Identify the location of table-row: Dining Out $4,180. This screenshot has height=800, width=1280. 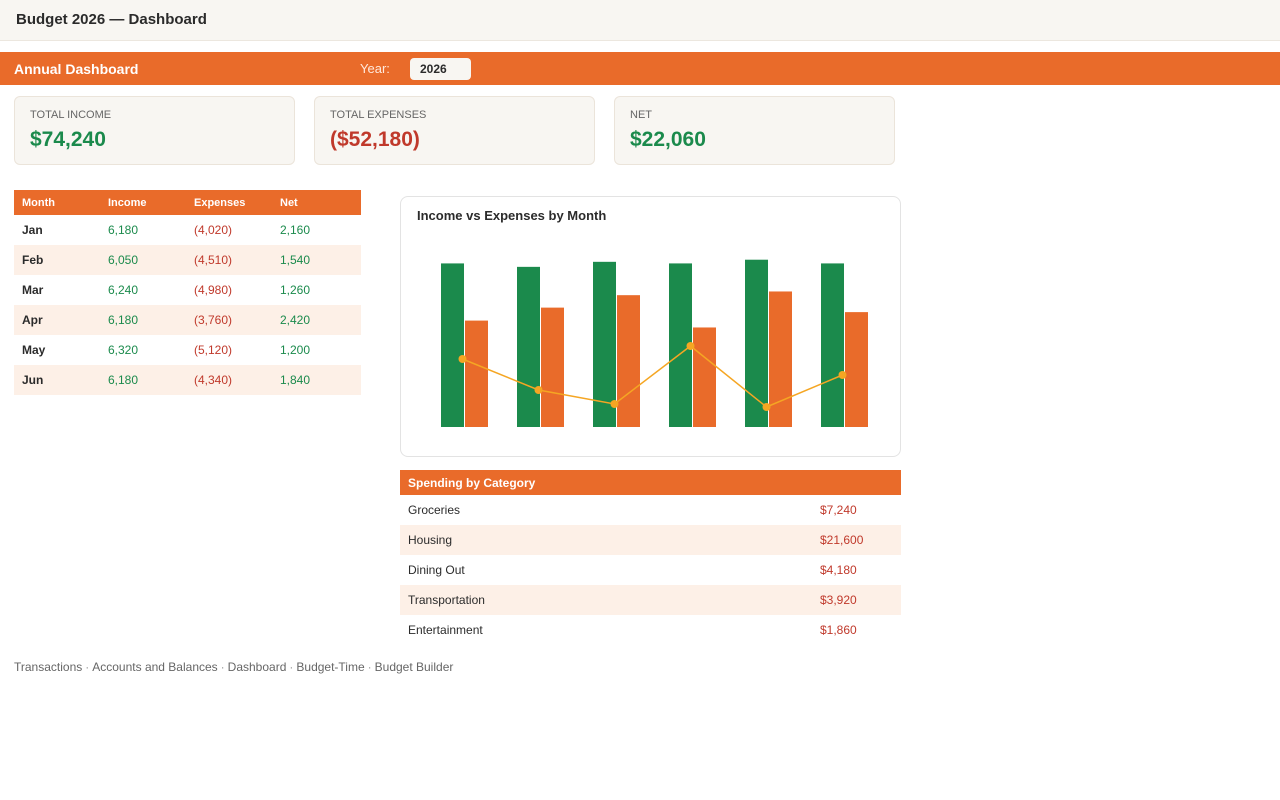
(650, 570).